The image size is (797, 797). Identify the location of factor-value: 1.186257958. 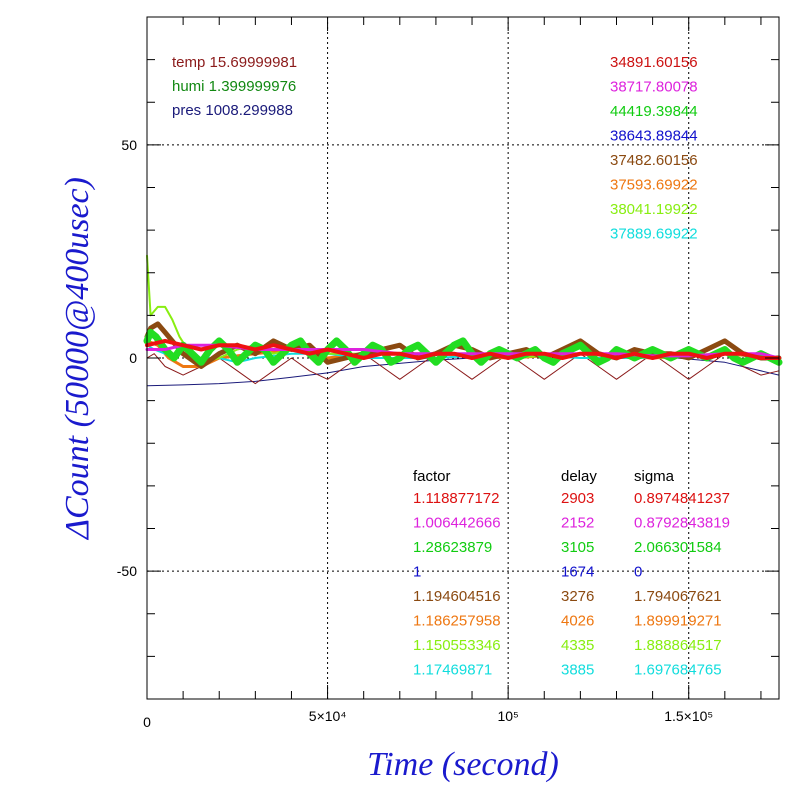
(457, 621).